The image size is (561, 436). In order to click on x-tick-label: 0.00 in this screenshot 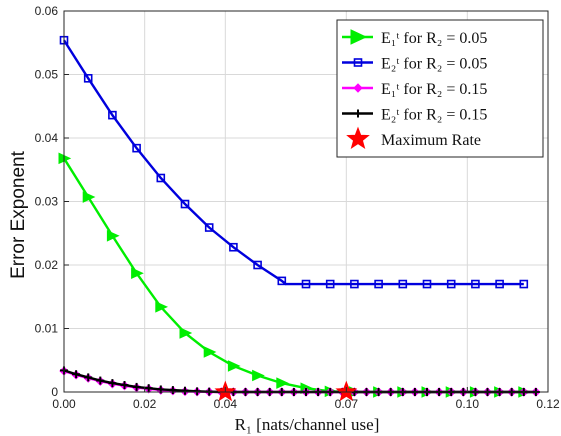, I will do `click(64, 404)`.